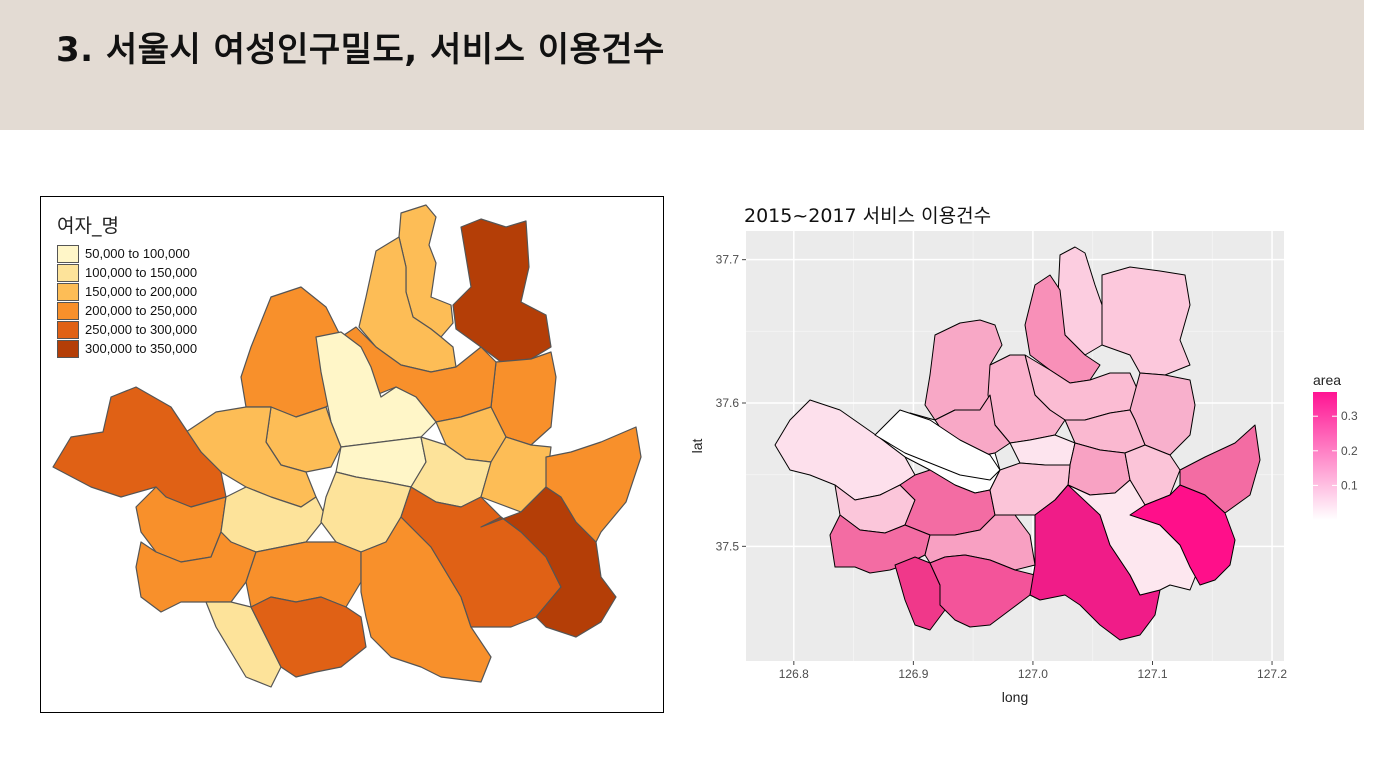  What do you see at coordinates (88, 226) in the screenshot?
I see `legend-title: 여자_명` at bounding box center [88, 226].